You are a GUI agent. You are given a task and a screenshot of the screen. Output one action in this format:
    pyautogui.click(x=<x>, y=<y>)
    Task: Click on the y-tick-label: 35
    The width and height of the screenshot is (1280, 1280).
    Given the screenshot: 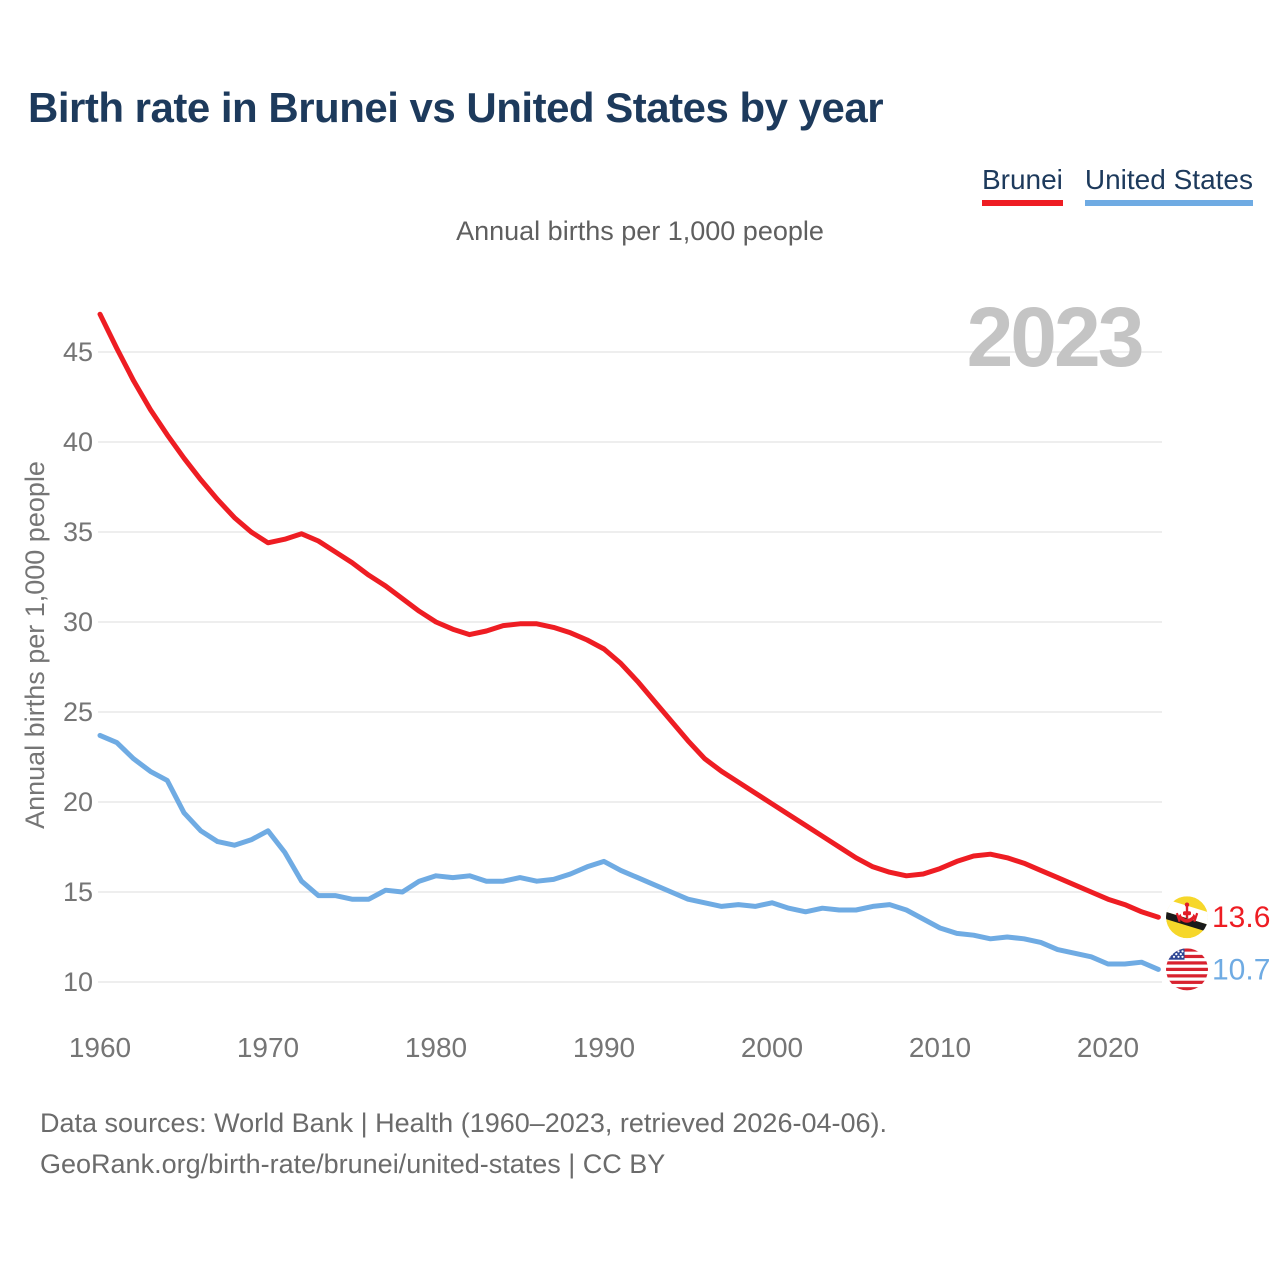 What is the action you would take?
    pyautogui.click(x=78, y=532)
    